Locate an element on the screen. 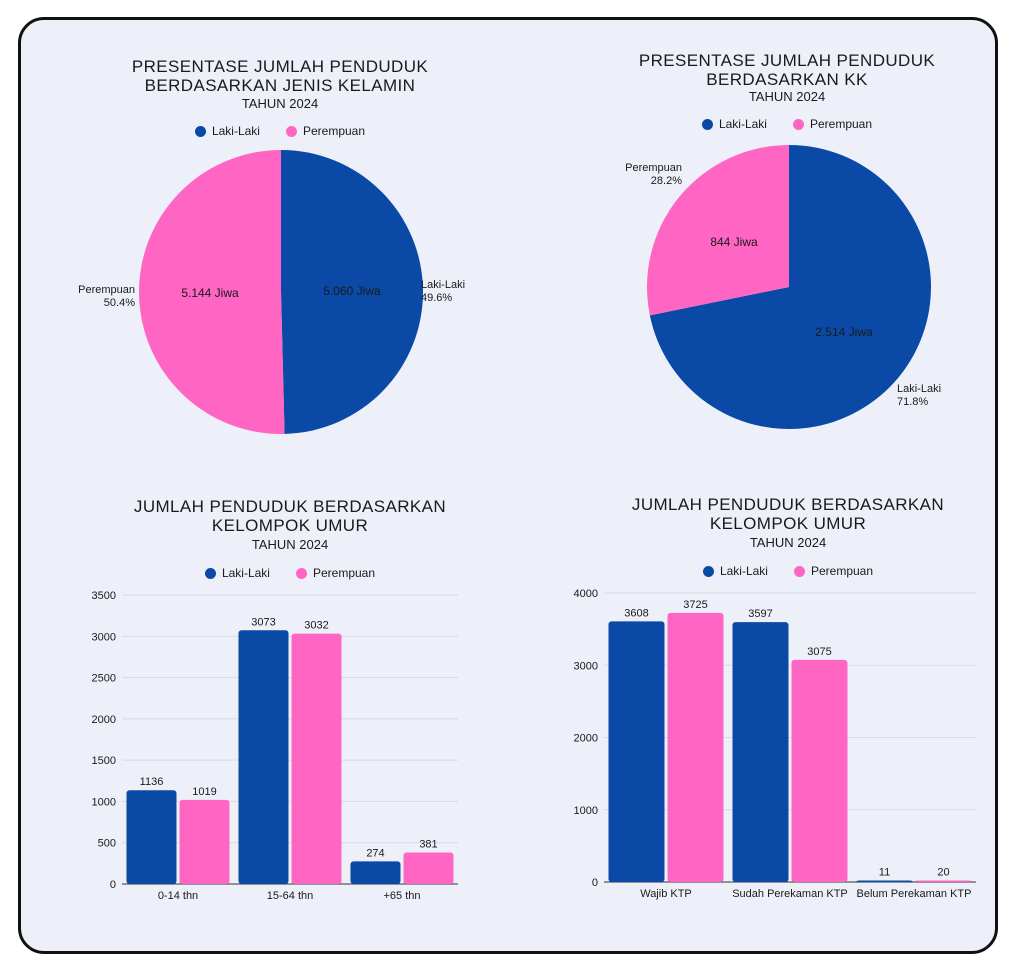  legend-label-perempuan: Perempuan is located at coordinates (344, 573).